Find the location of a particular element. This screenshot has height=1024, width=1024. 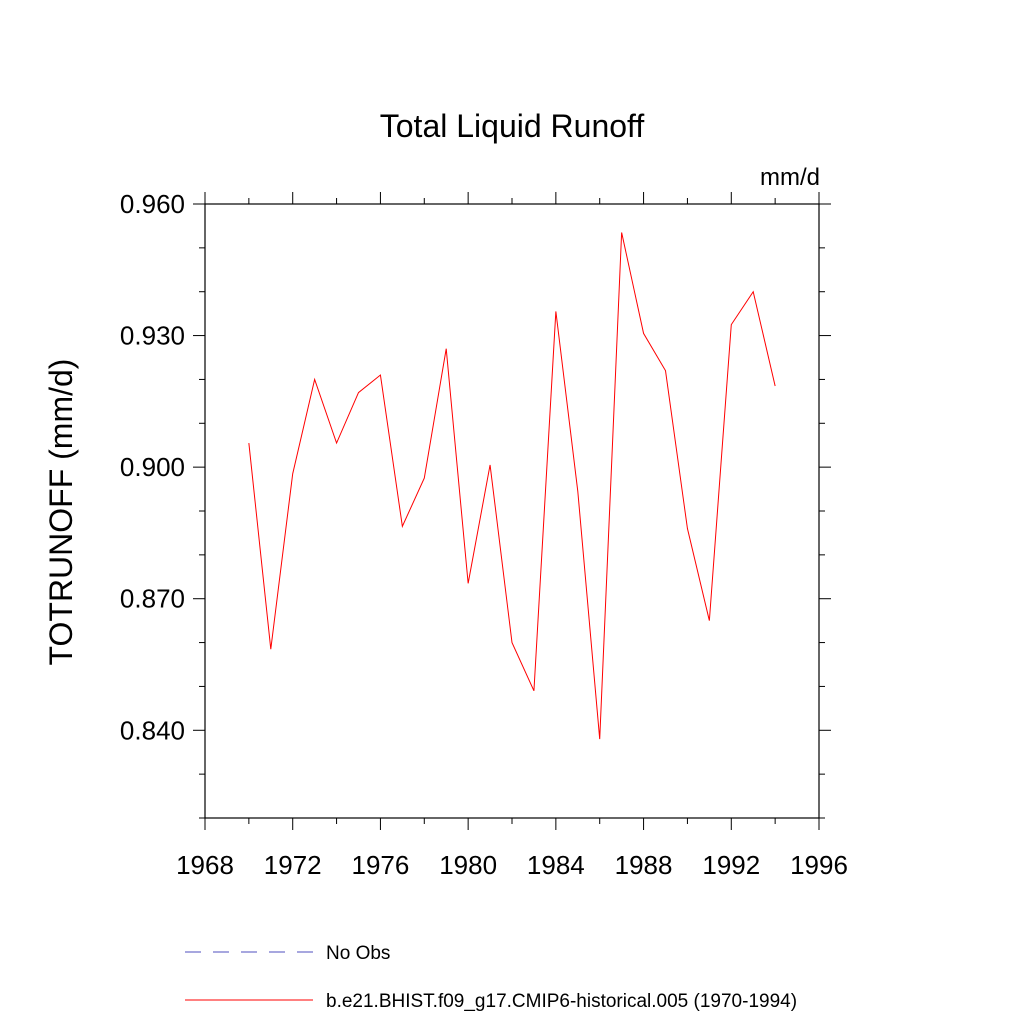

chart-title: Total Liquid Runoff is located at coordinates (512, 126).